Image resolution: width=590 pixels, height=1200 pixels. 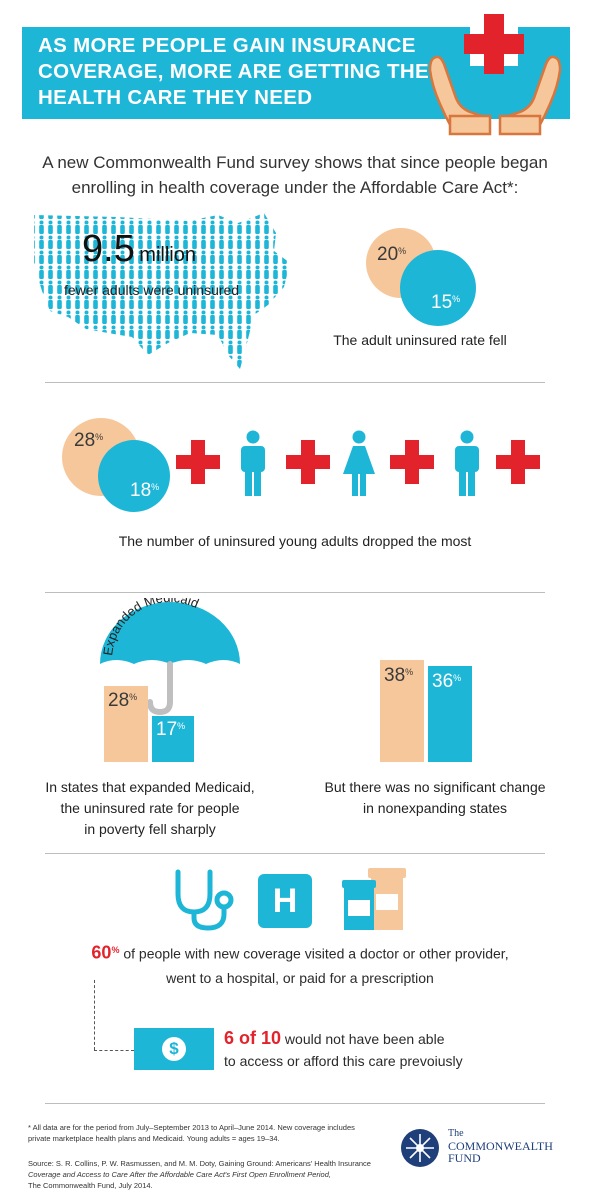 What do you see at coordinates (174, 1049) in the screenshot?
I see `dollar-bill-icon: $` at bounding box center [174, 1049].